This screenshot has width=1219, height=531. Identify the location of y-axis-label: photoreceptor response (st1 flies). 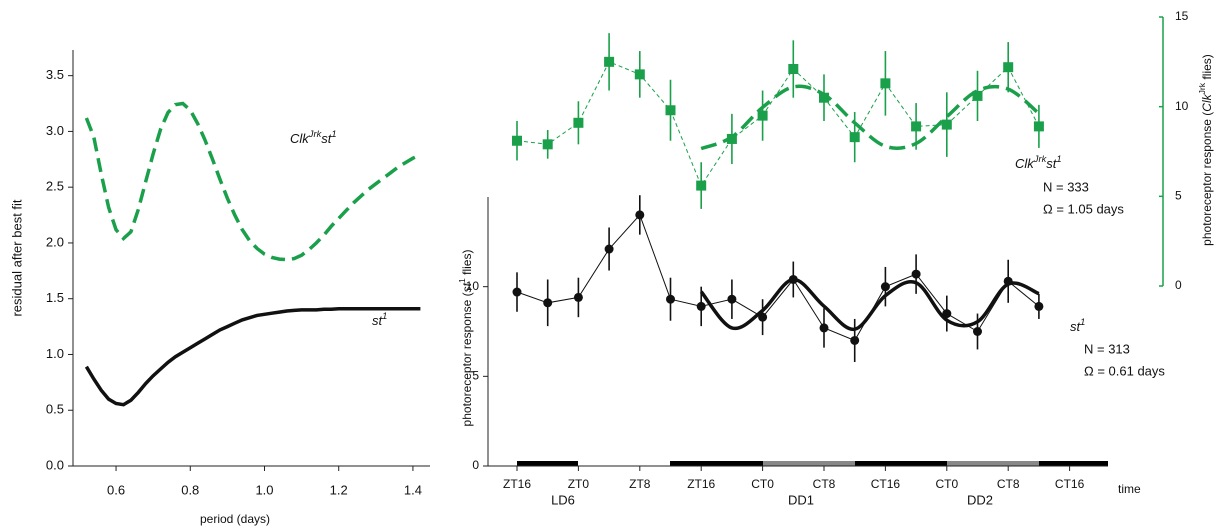
(465, 338).